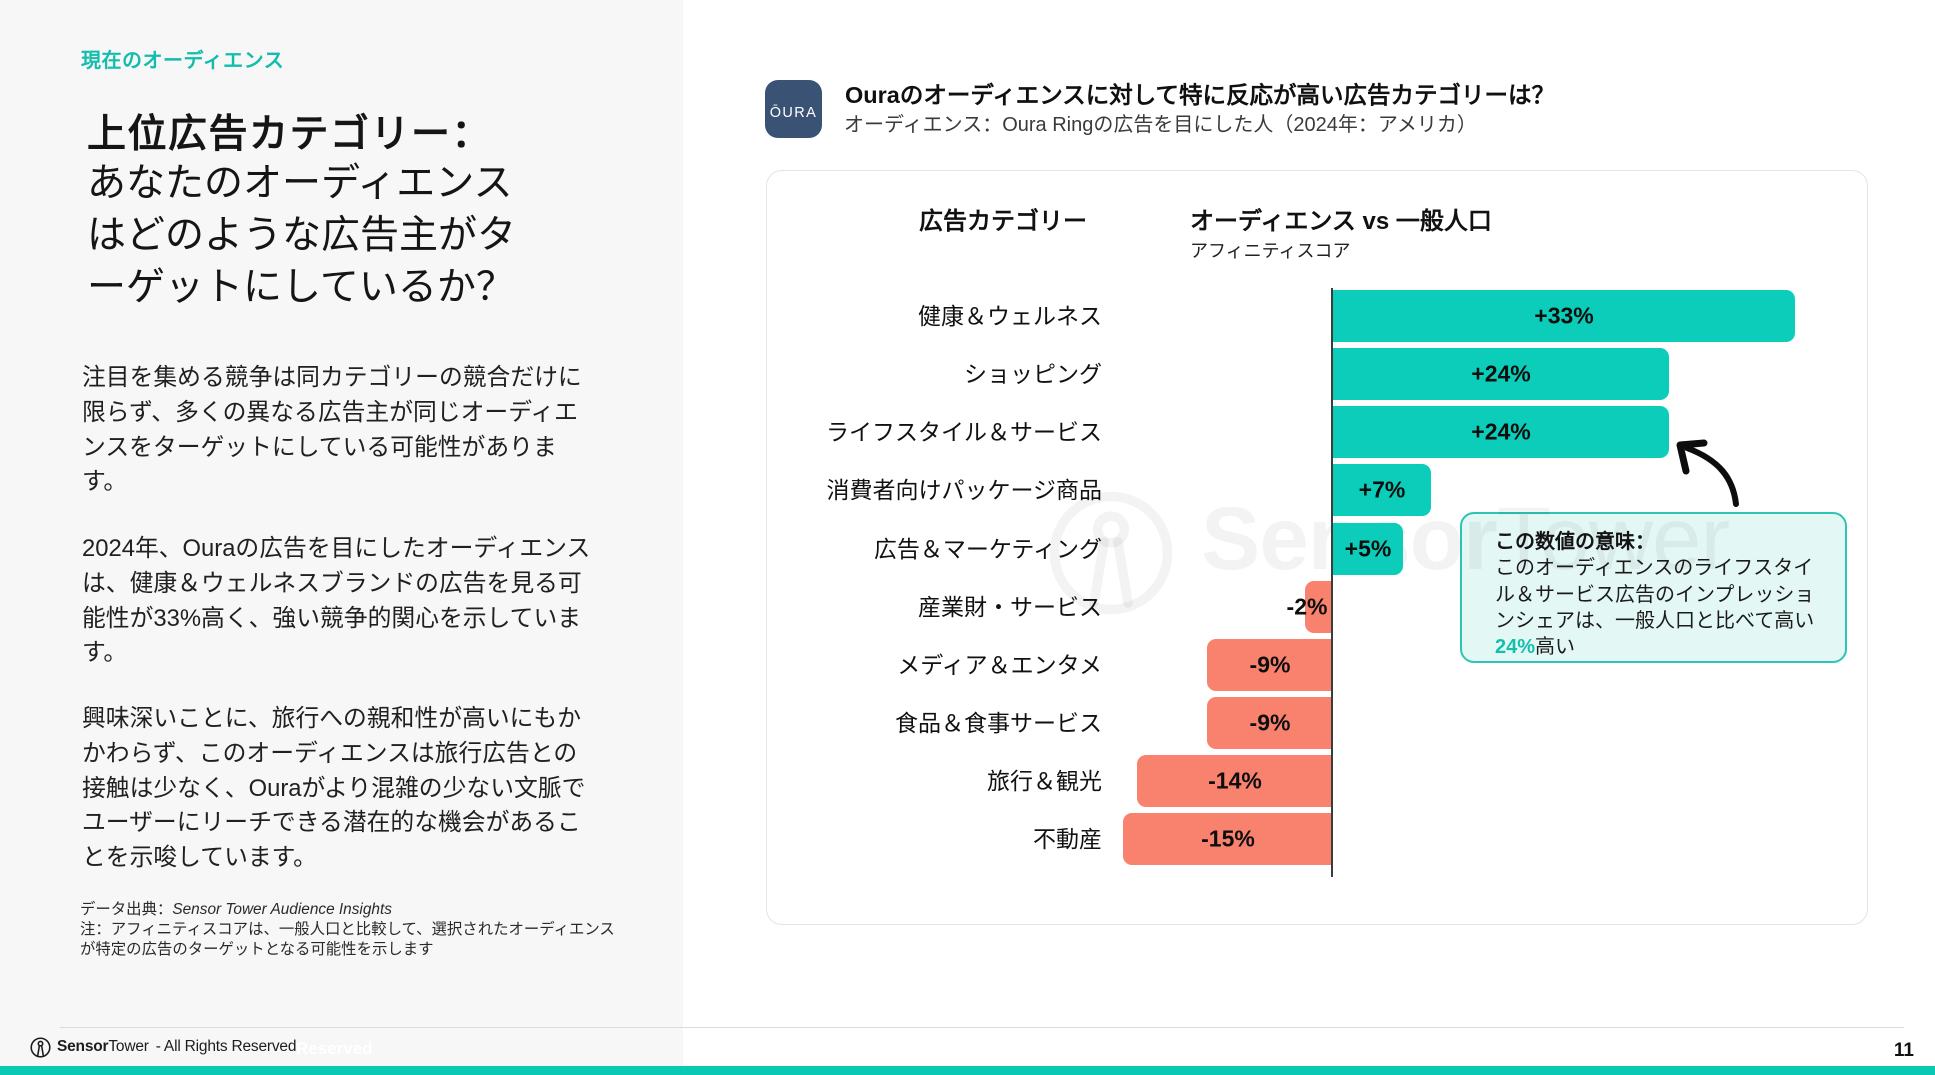 This screenshot has width=1935, height=1075. I want to click on chart-row: メディア＆エンタメ -9%, so click(1317, 664).